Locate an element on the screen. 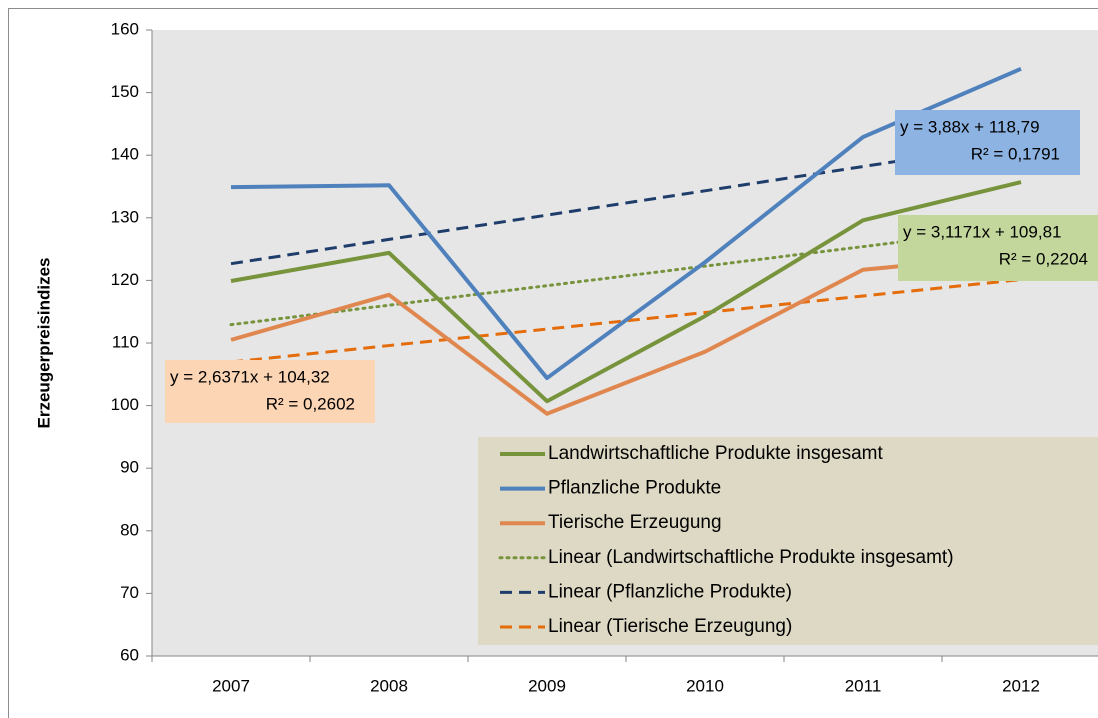 The height and width of the screenshot is (718, 1098). y-tick-label: 110 is located at coordinates (125, 341).